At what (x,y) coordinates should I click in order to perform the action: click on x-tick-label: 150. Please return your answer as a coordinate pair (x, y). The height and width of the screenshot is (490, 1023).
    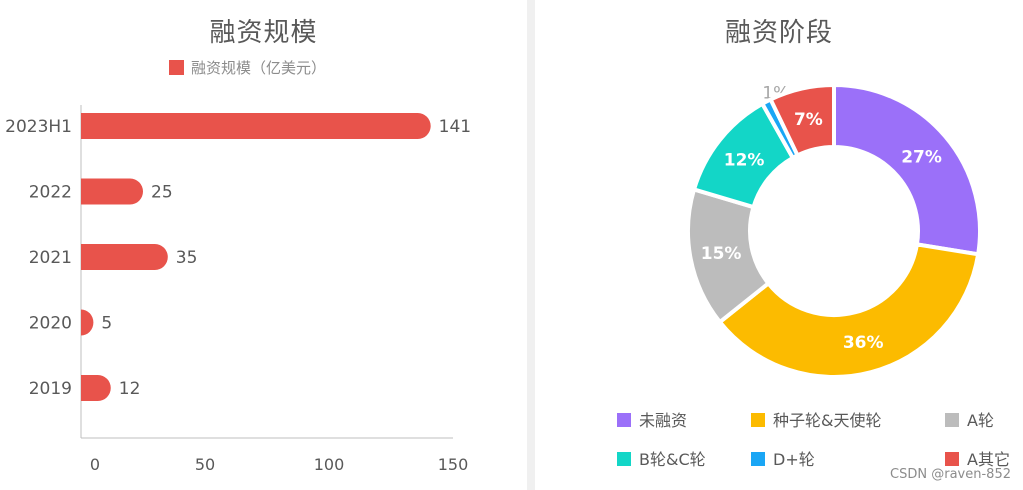
    Looking at the image, I should click on (453, 464).